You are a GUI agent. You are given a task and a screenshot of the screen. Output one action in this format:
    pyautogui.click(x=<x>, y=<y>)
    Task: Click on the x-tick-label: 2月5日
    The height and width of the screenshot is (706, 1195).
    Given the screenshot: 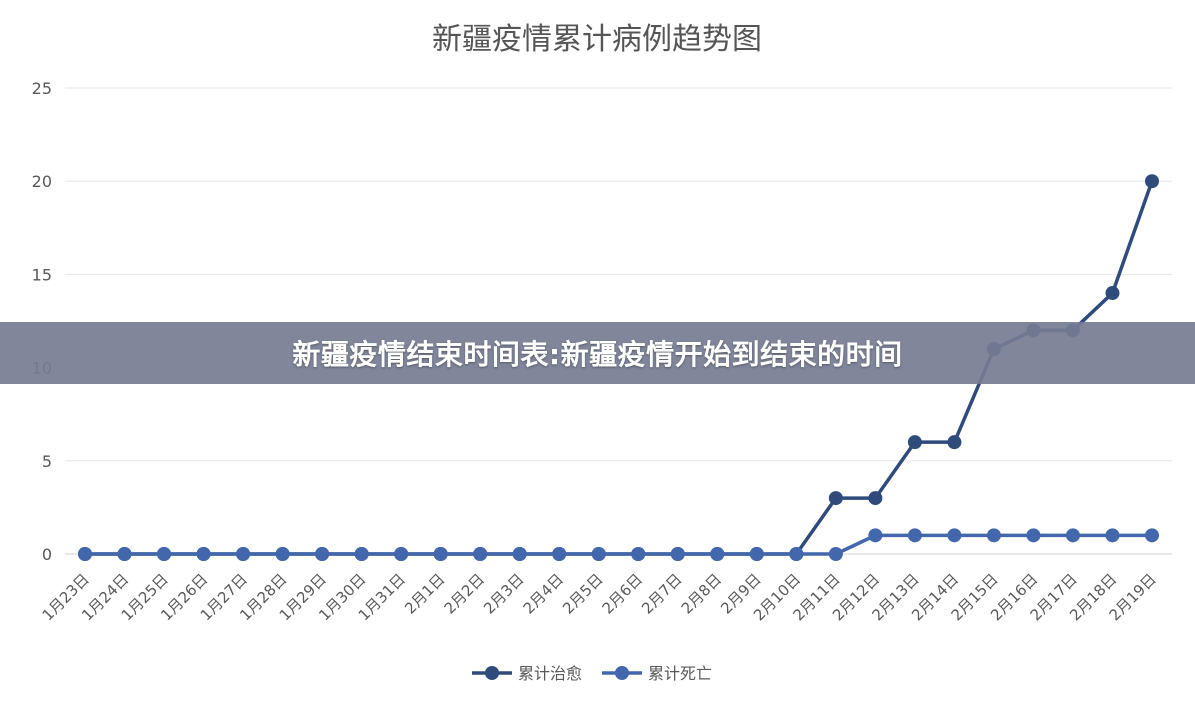 What is the action you would take?
    pyautogui.click(x=582, y=593)
    